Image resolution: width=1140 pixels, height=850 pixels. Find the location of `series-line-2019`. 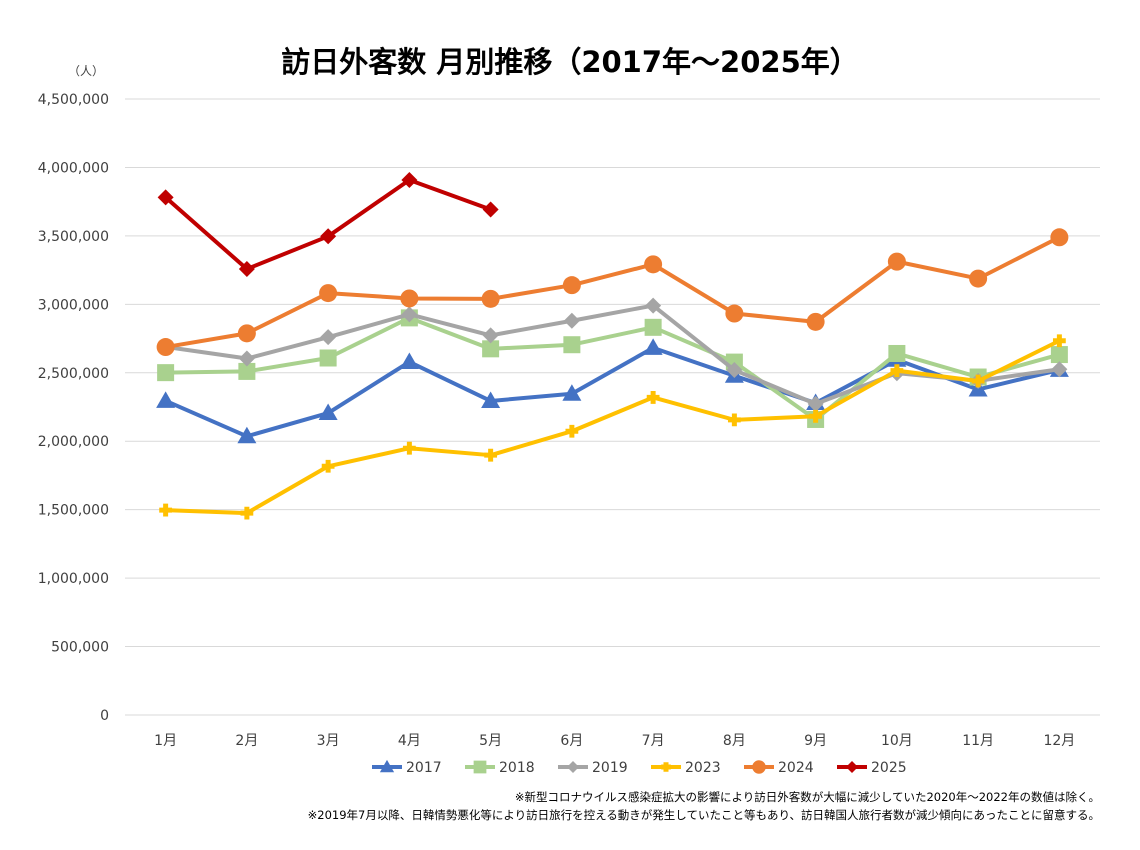

series-line-2019 is located at coordinates (612, 354).